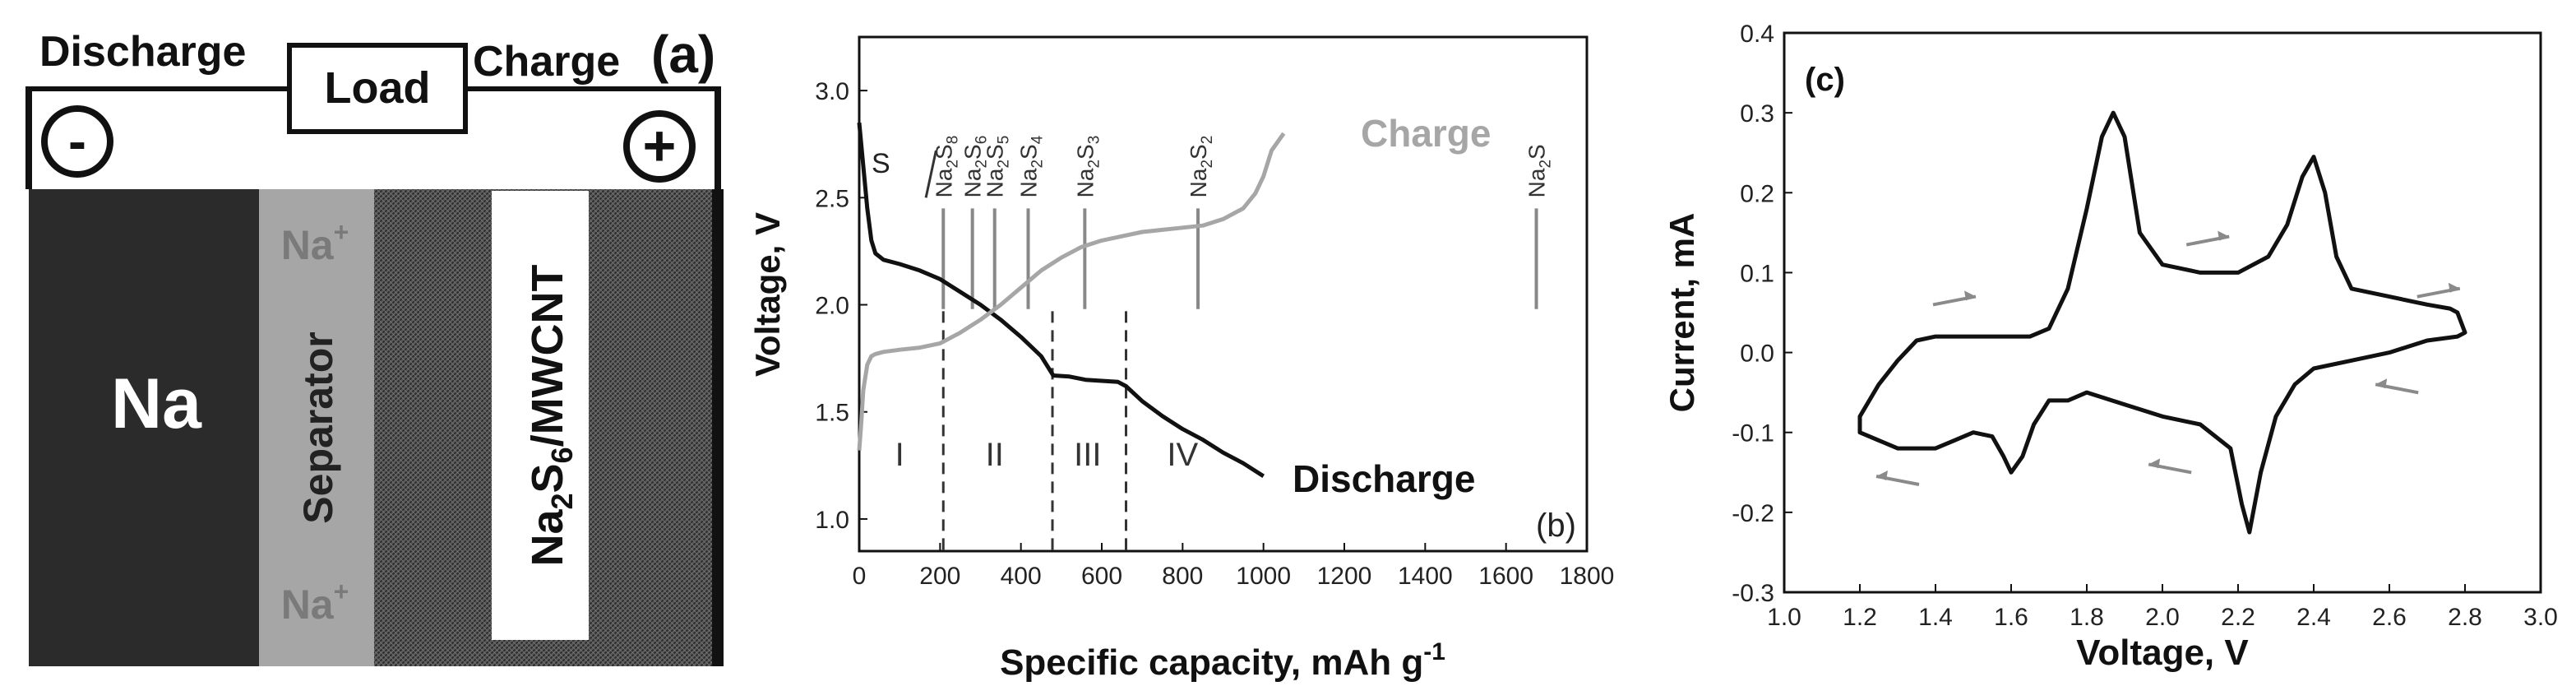 This screenshot has height=700, width=2576. What do you see at coordinates (1757, 113) in the screenshot?
I see `chart-c-y-tick-label: 0.3` at bounding box center [1757, 113].